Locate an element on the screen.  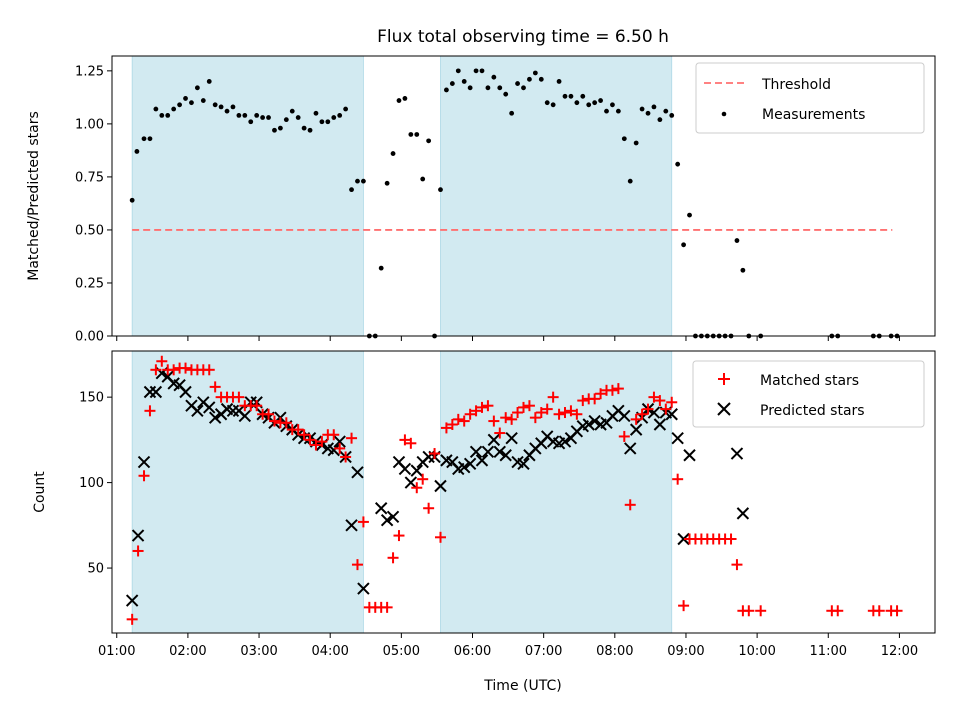
bottom-x-axis-label: Time (UTC) is located at coordinates (522, 686).